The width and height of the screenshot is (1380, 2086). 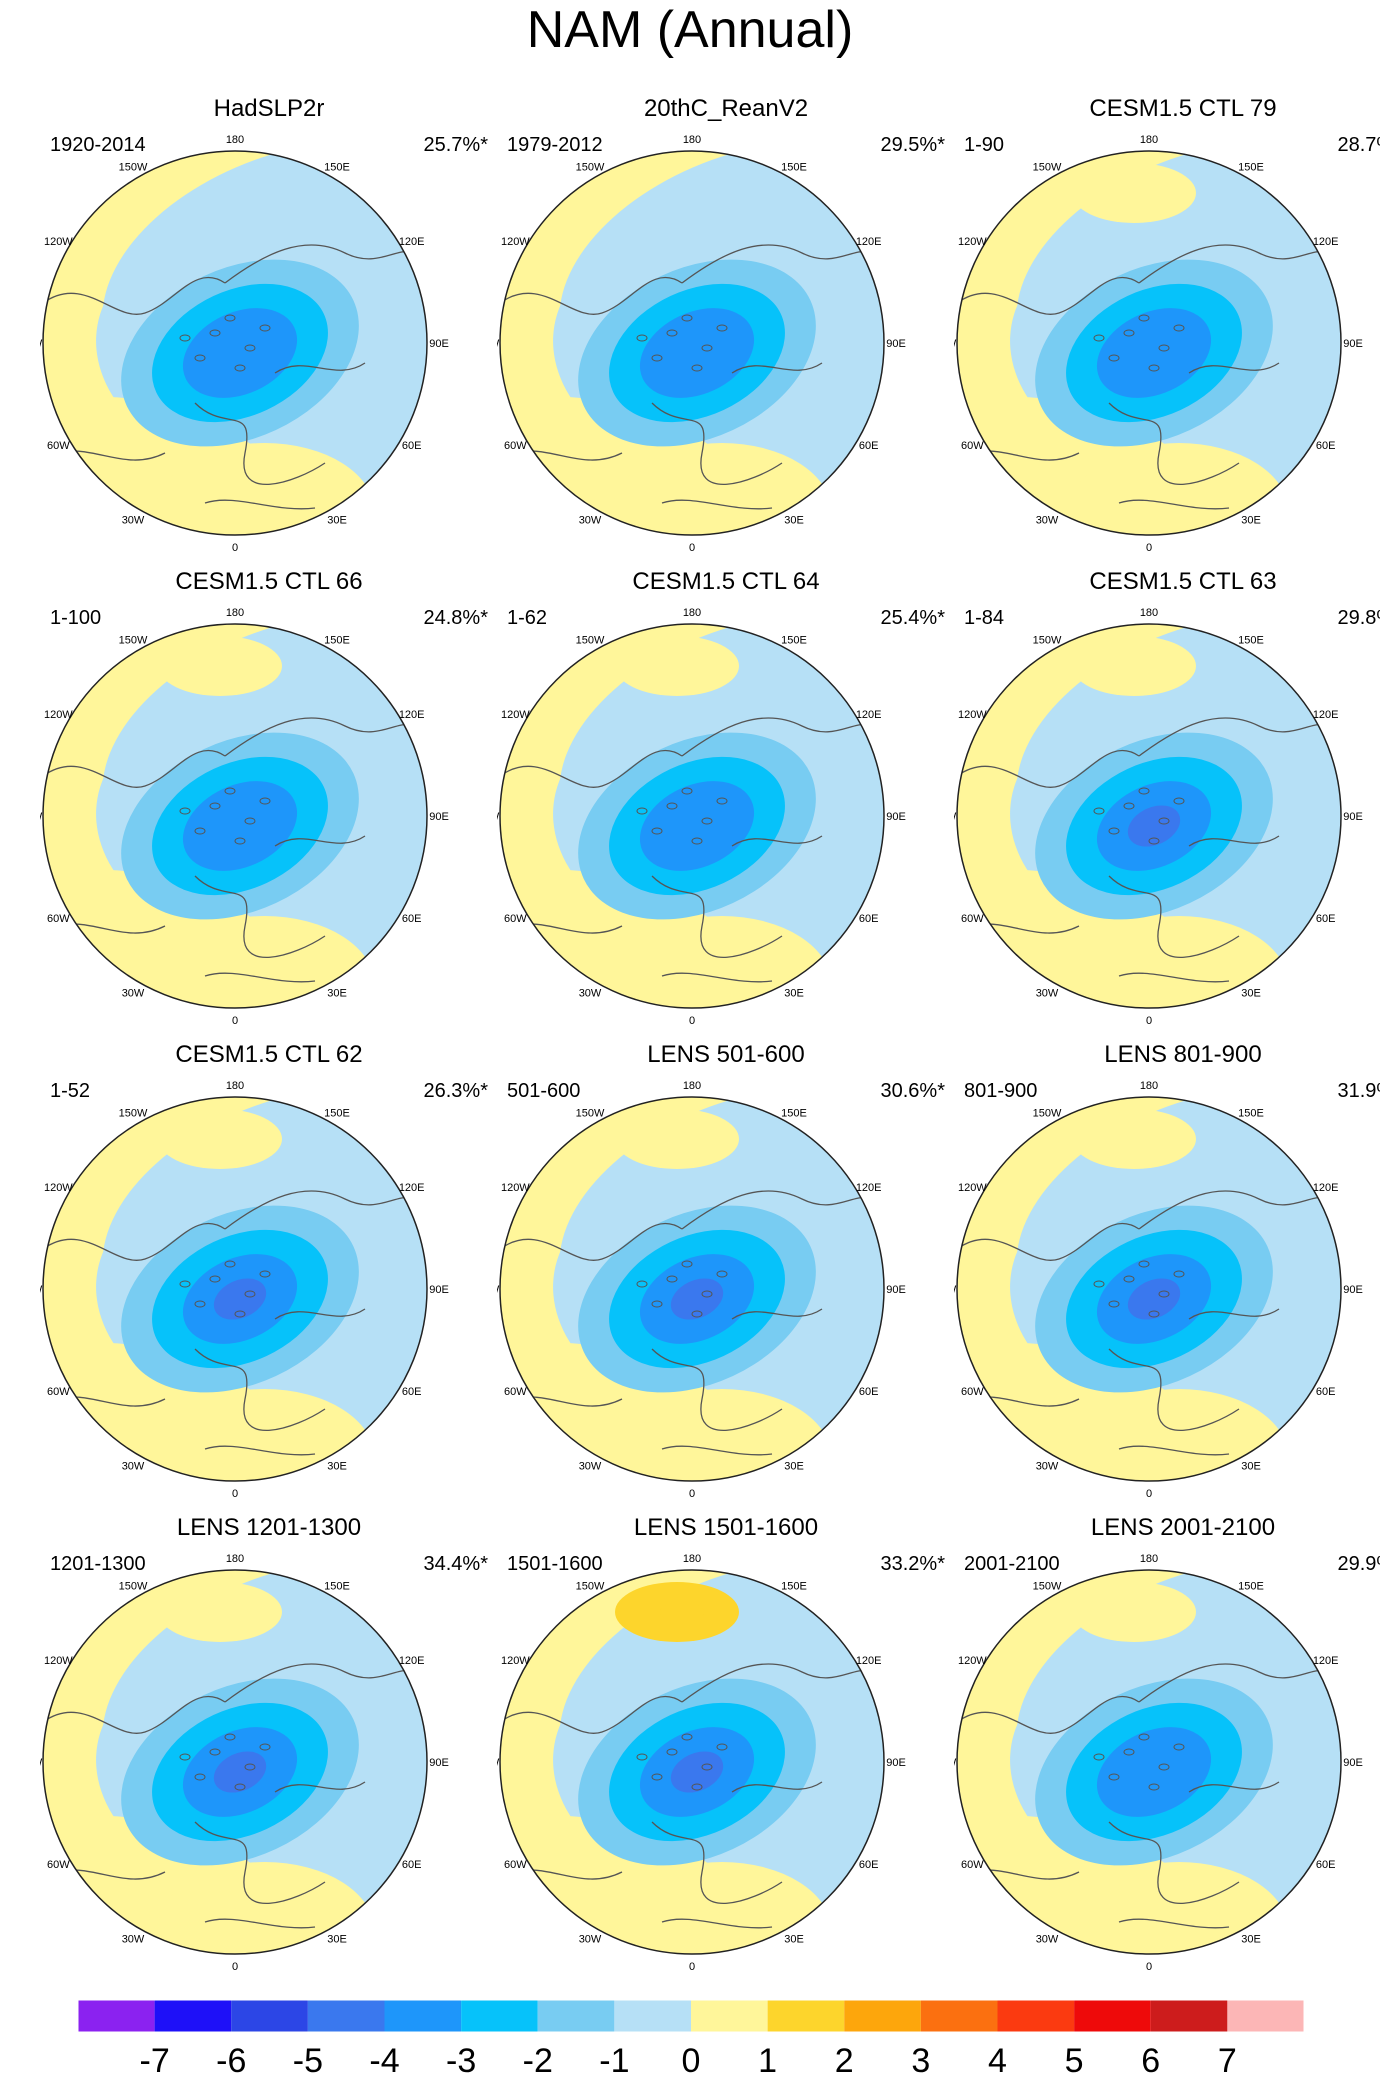 What do you see at coordinates (544, 1091) in the screenshot?
I see `panel-period: 501-600` at bounding box center [544, 1091].